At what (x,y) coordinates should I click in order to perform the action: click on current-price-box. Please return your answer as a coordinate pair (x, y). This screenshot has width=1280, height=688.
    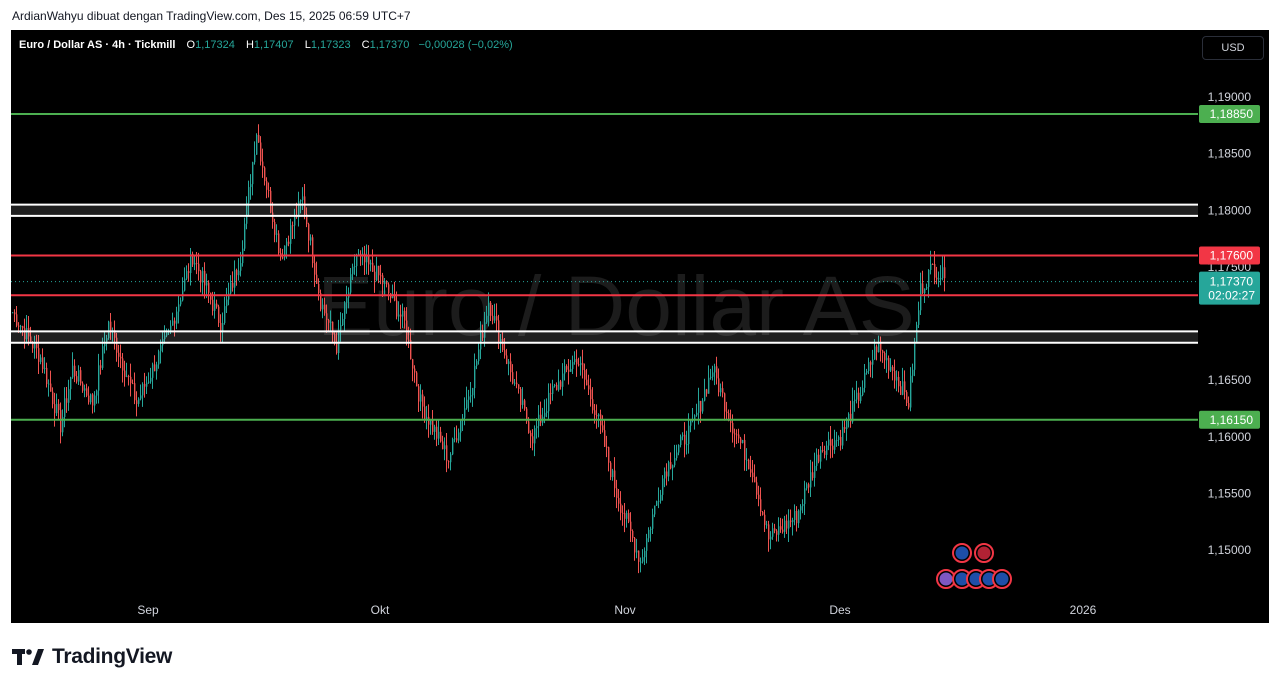
    Looking at the image, I should click on (1229, 288).